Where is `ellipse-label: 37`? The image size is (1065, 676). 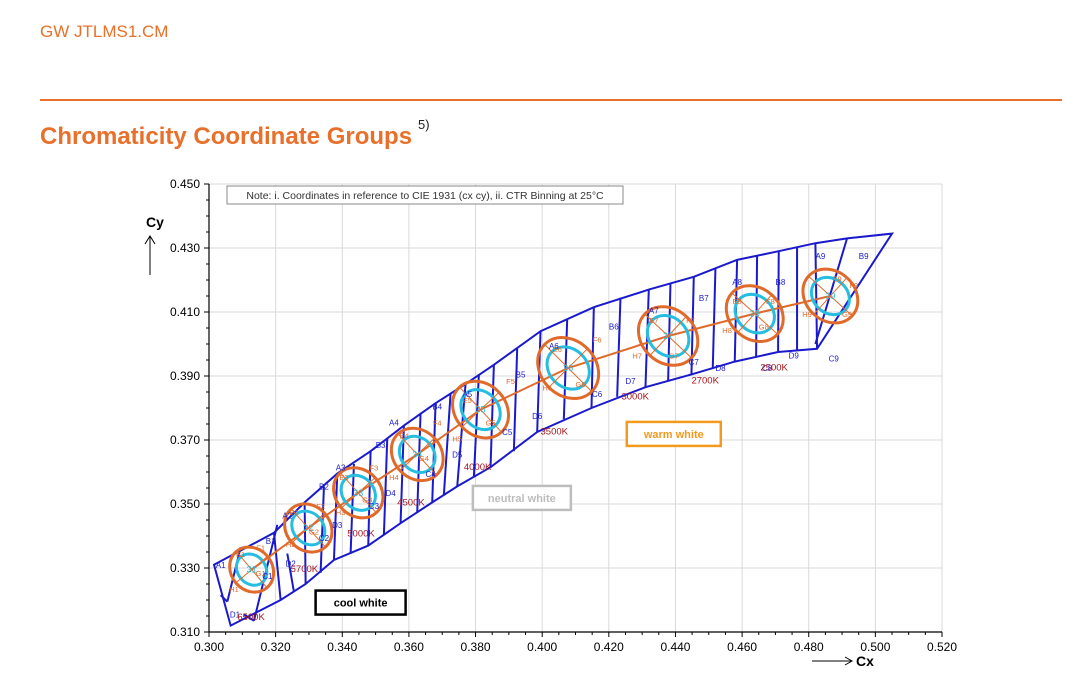 ellipse-label: 37 is located at coordinates (668, 336).